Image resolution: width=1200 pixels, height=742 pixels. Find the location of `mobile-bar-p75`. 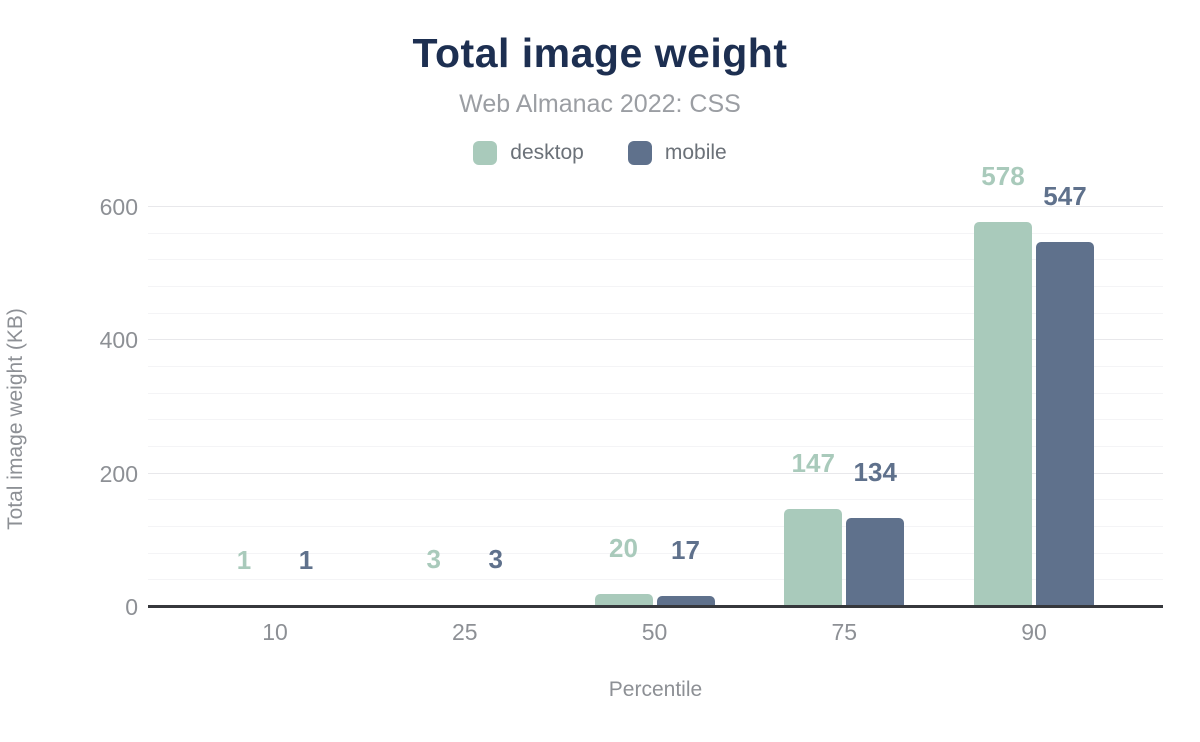

mobile-bar-p75 is located at coordinates (875, 562).